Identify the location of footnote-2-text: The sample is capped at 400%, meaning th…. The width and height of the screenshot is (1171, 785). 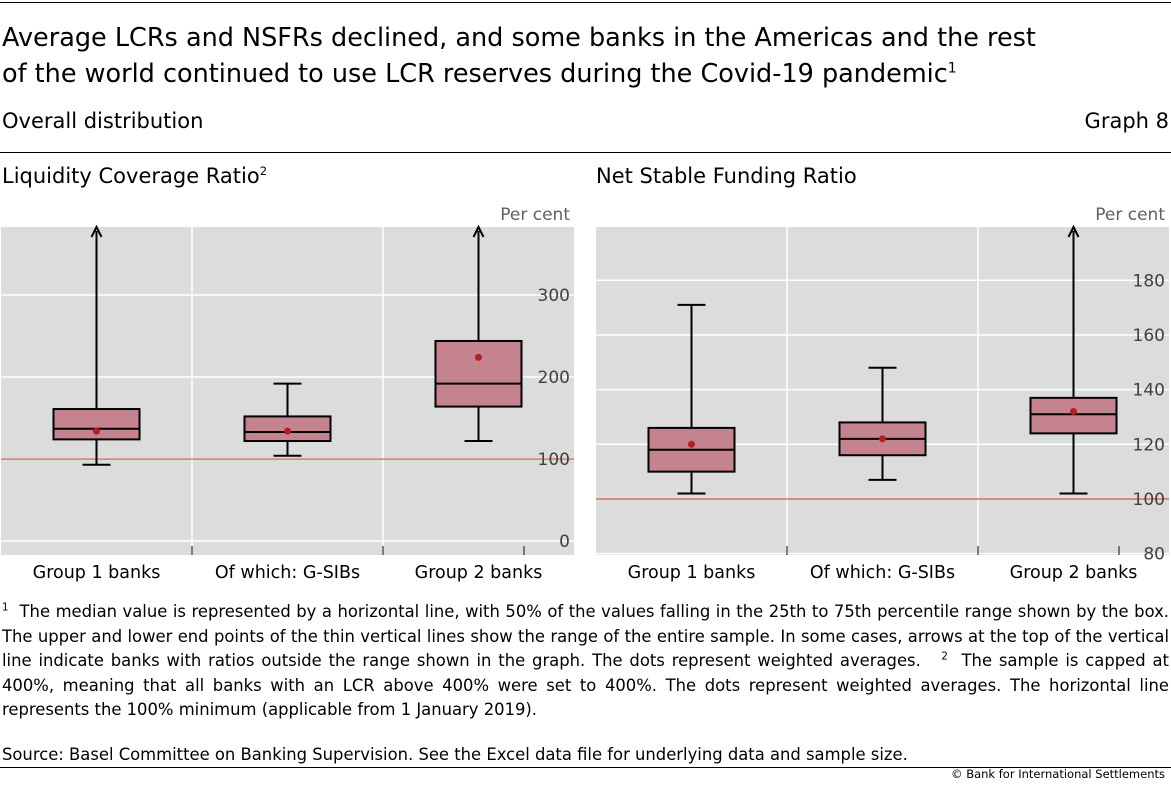
(585, 685).